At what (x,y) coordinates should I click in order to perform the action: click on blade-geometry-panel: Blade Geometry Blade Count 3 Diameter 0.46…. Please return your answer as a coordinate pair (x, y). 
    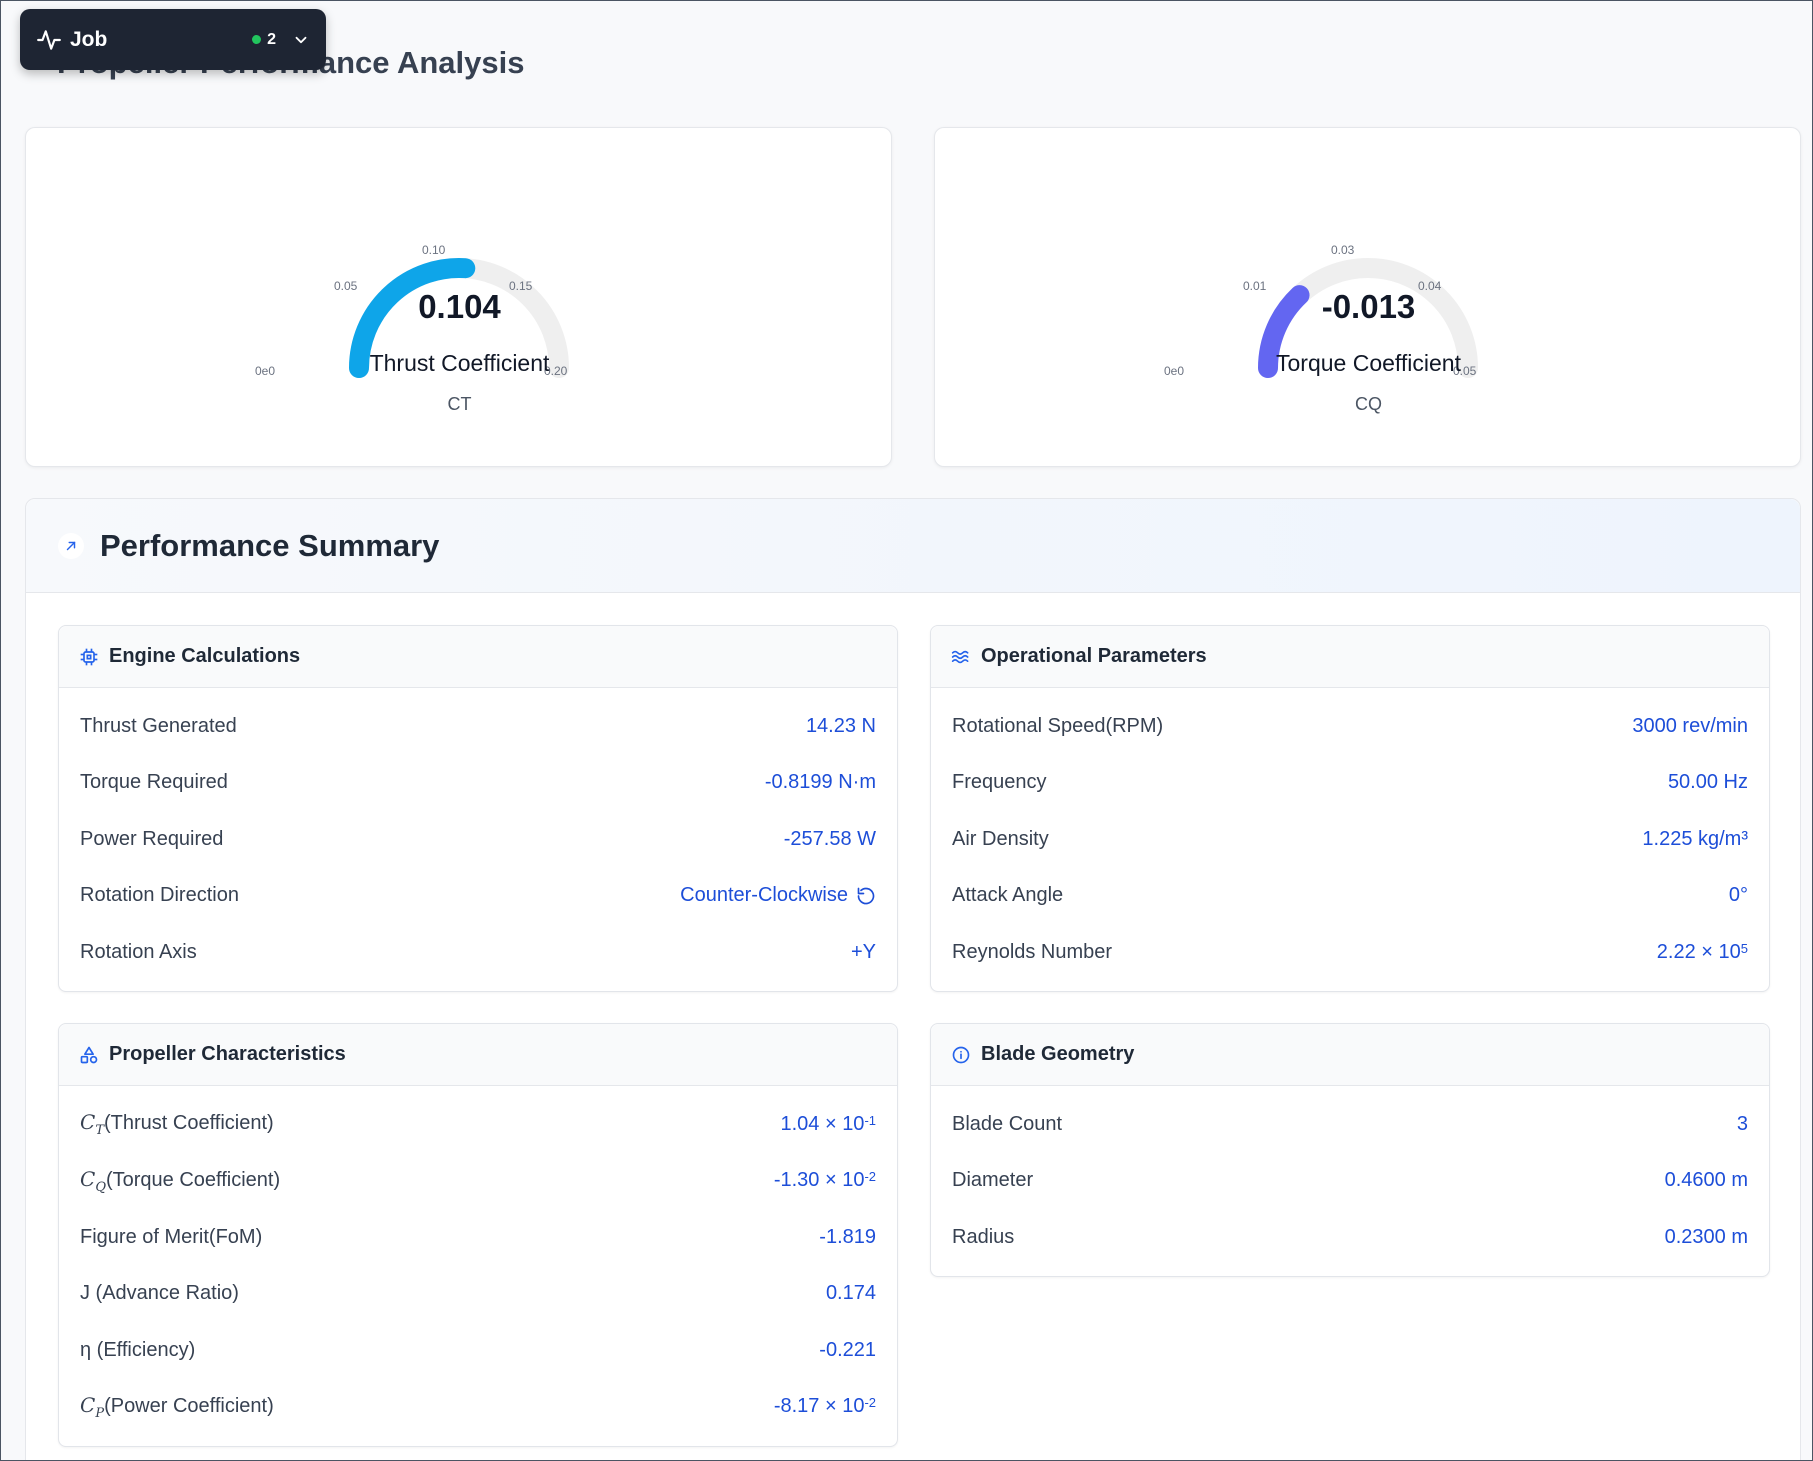
    Looking at the image, I should click on (1350, 1150).